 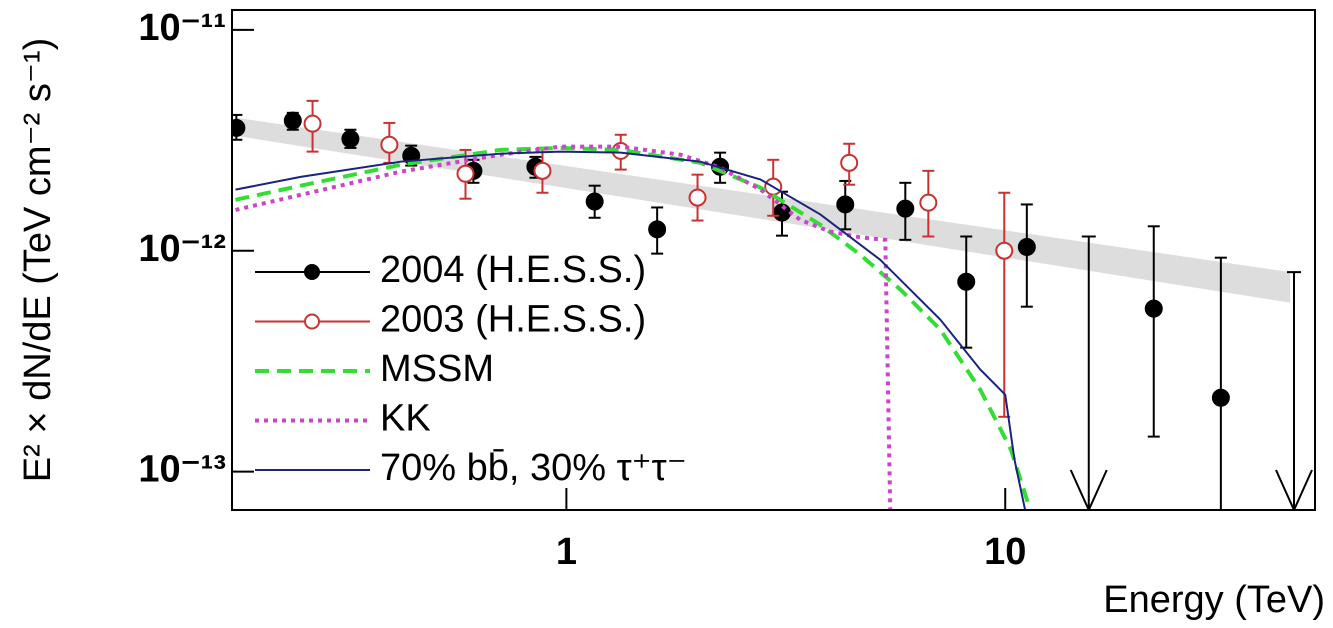 What do you see at coordinates (182, 249) in the screenshot?
I see `y-tick-label: 10⁻¹²` at bounding box center [182, 249].